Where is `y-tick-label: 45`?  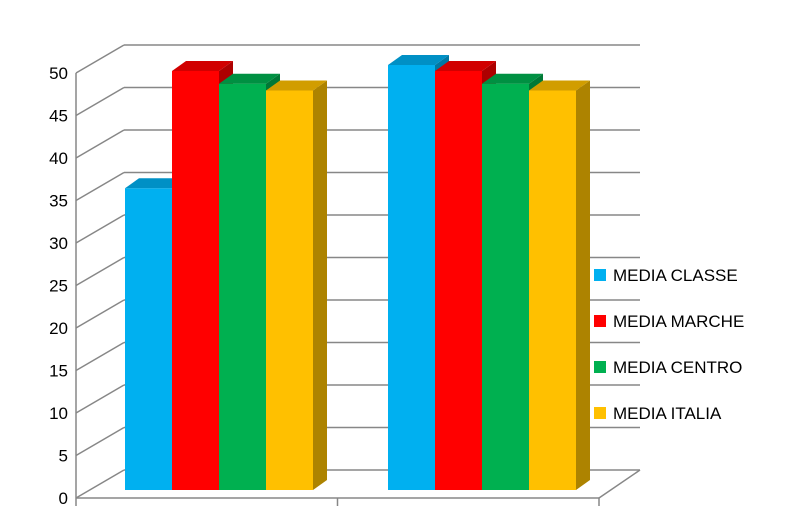
y-tick-label: 45 is located at coordinates (58, 116).